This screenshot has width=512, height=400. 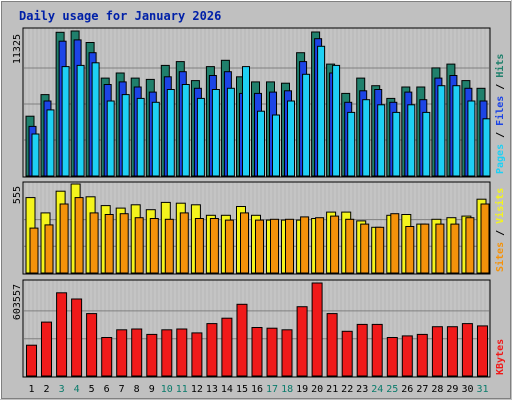 What do you see at coordinates (62, 389) in the screenshot?
I see `day-label-3: 3` at bounding box center [62, 389].